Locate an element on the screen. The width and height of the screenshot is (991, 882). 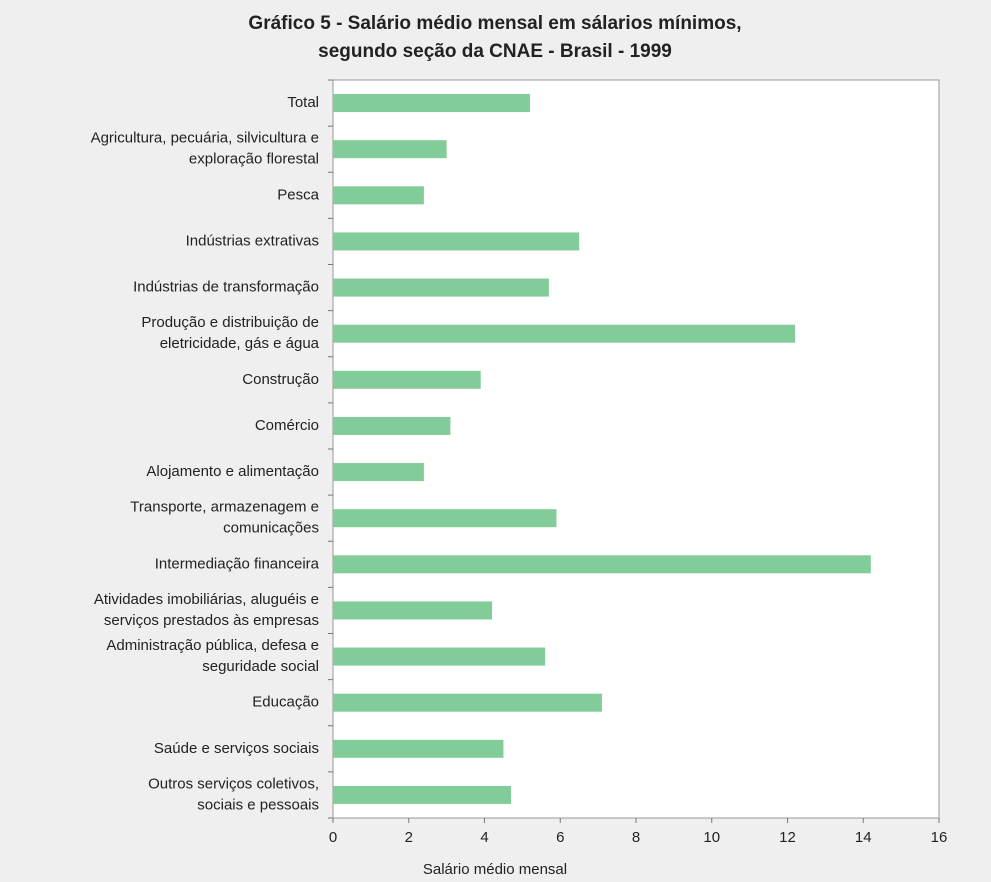
y-tick-label: Indústrias de transformação is located at coordinates (226, 287).